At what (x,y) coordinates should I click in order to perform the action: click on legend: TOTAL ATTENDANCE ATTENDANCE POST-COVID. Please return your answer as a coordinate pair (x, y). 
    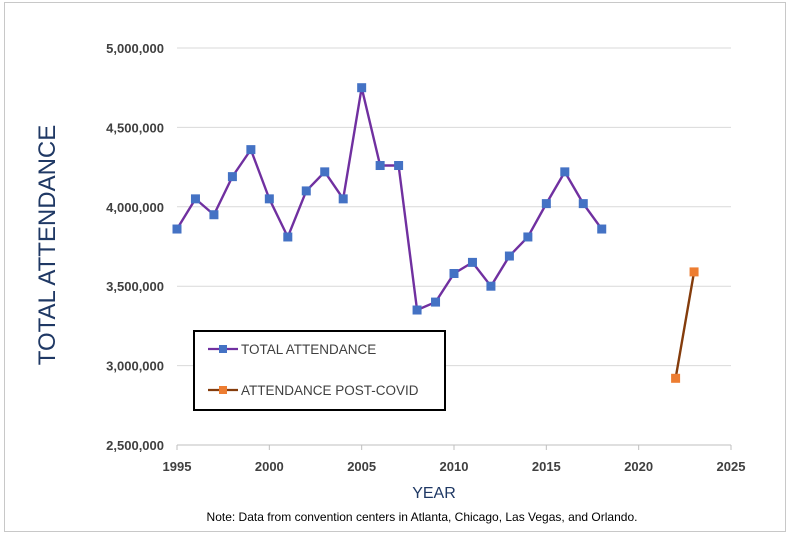
    Looking at the image, I should click on (319, 370).